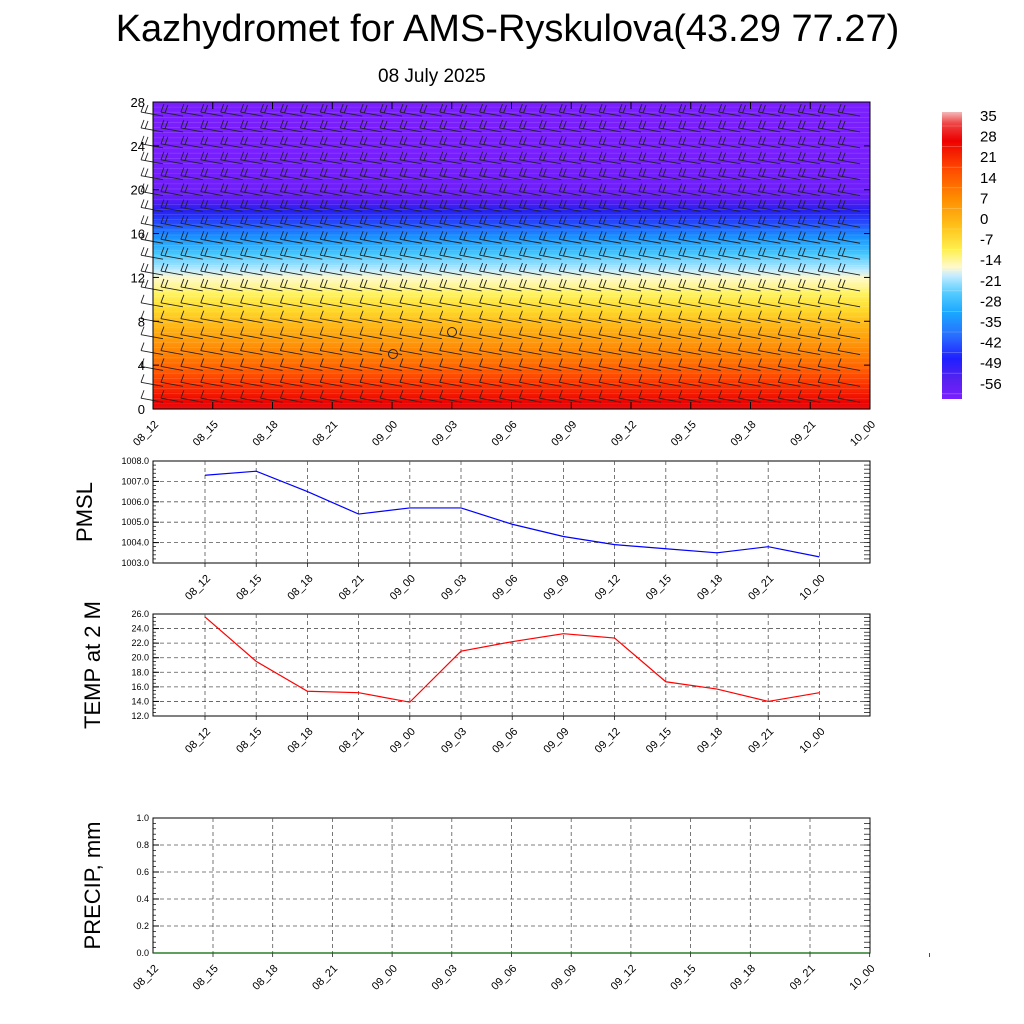  I want to click on colorbar-label: 35, so click(988, 116).